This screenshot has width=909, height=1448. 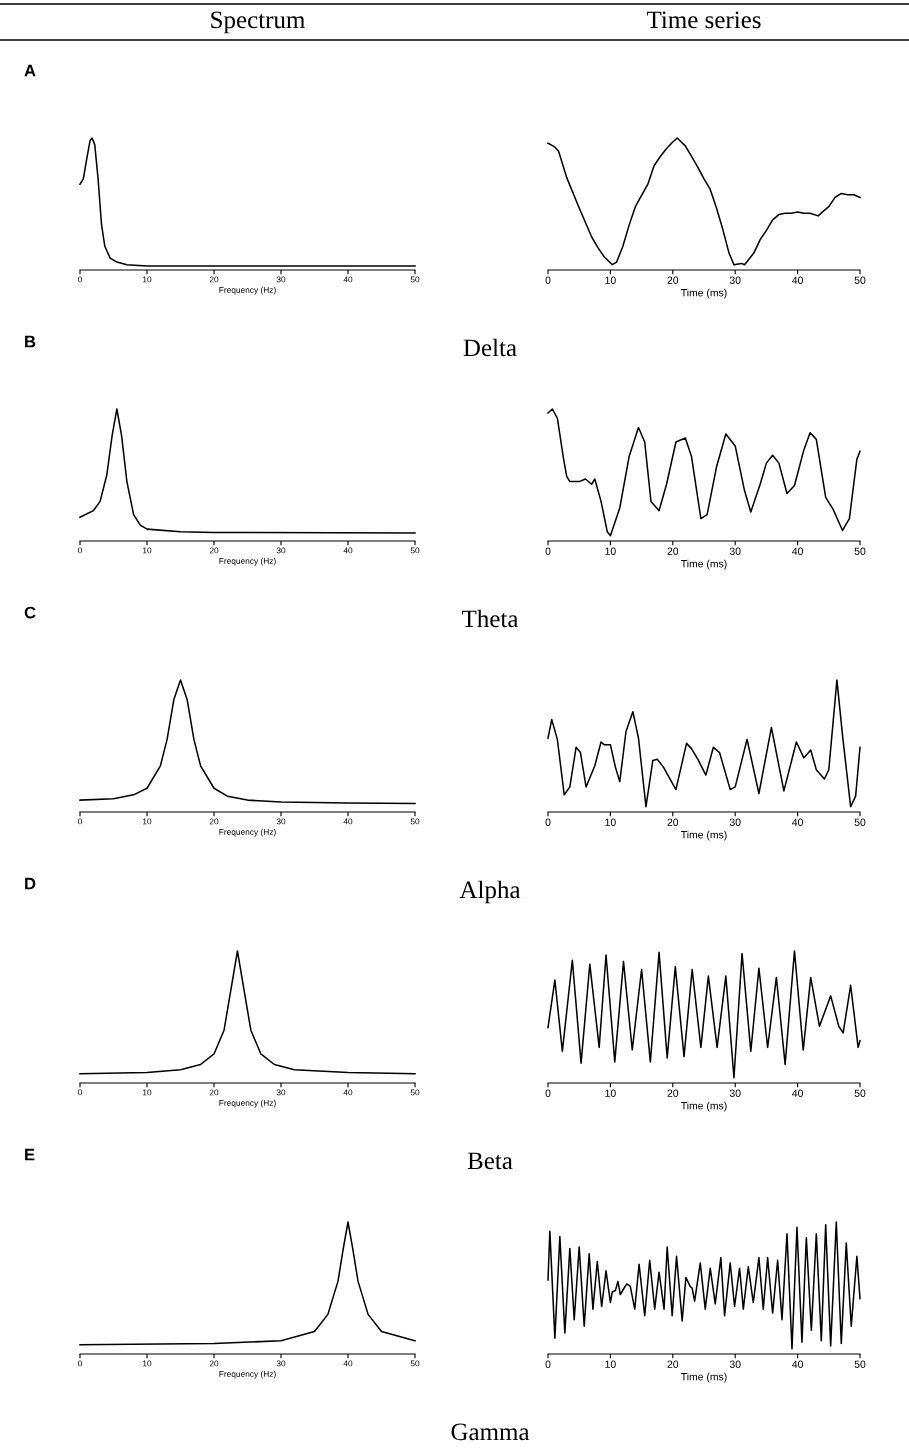 I want to click on text: Delta, so click(x=490, y=347).